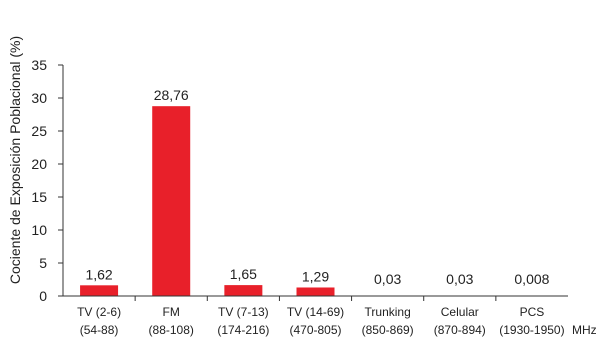  Describe the element at coordinates (15, 160) in the screenshot. I see `y-axis-label: Cociente de Exposición Poblacional (%)` at that location.